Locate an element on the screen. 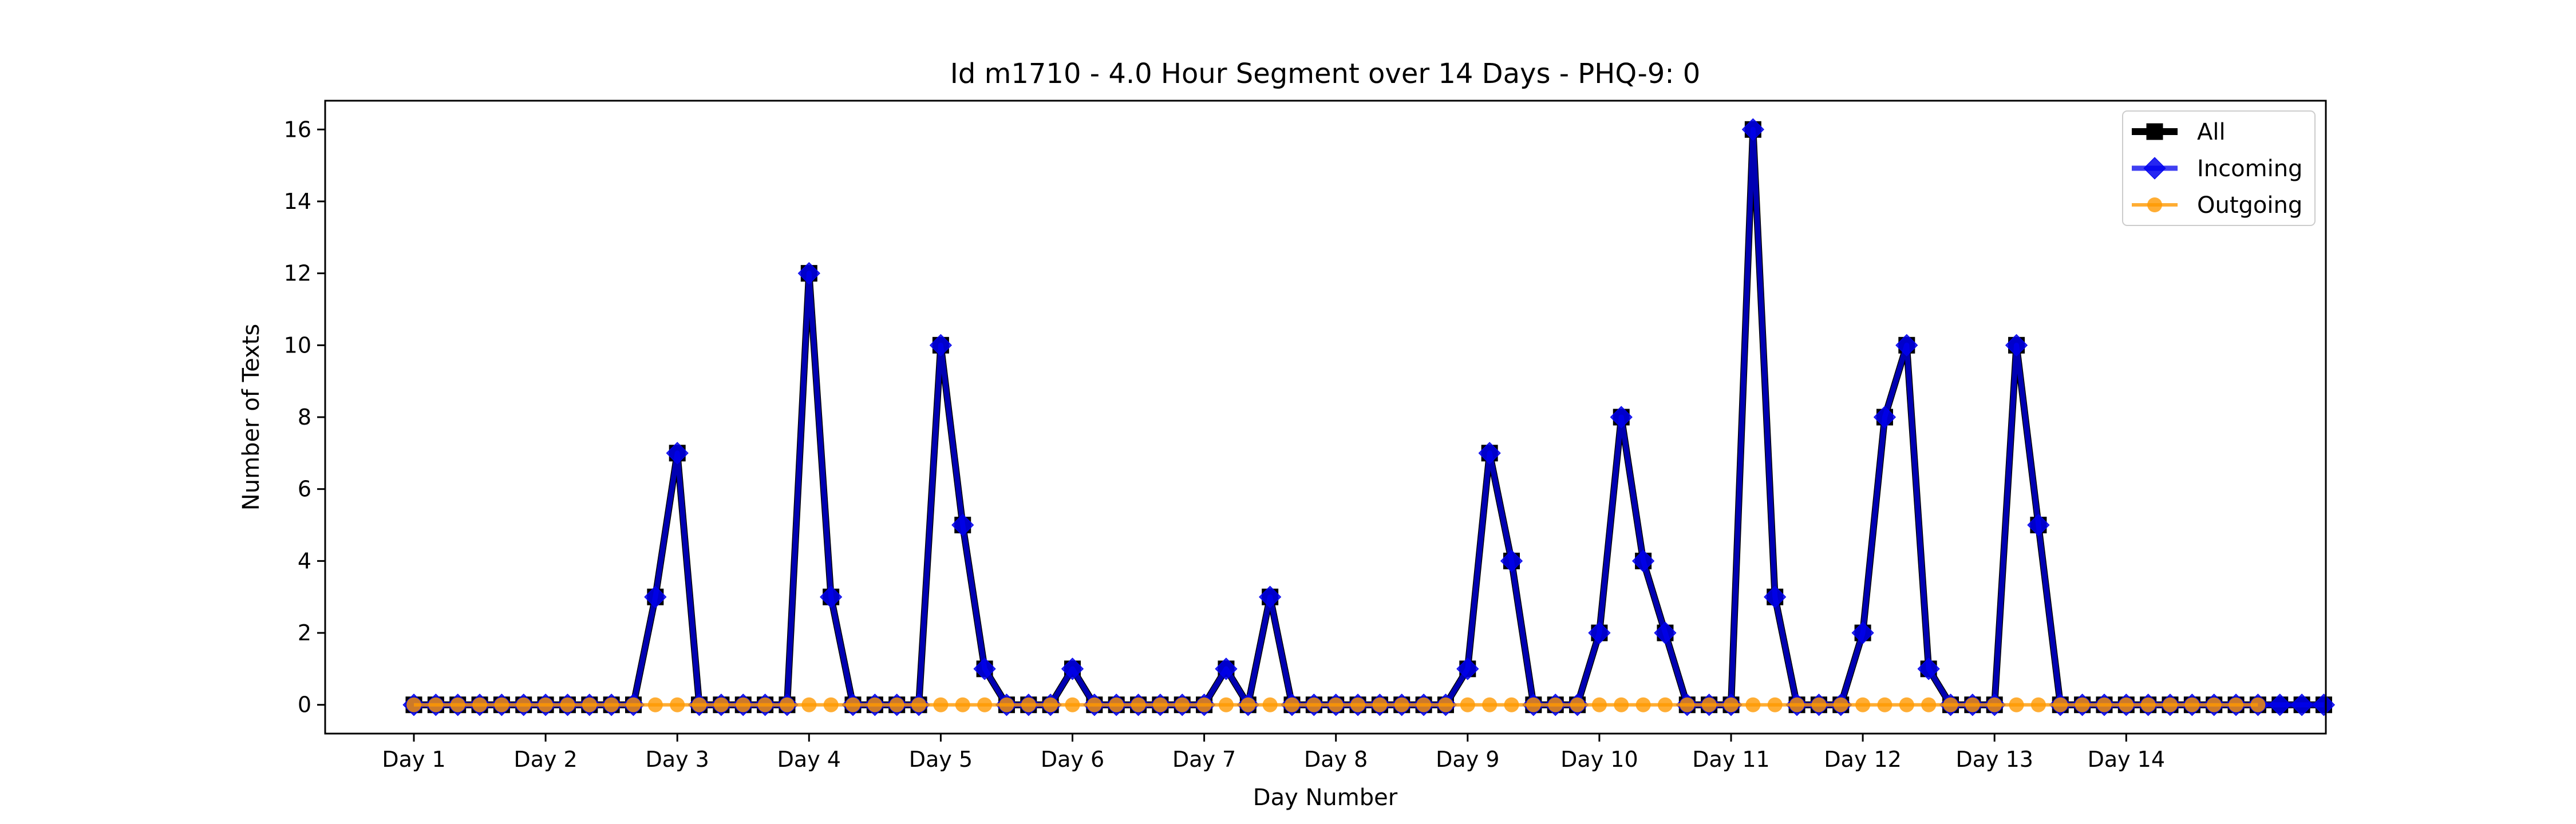 The width and height of the screenshot is (2576, 824). x-tick-label: Day 7 is located at coordinates (1204, 759).